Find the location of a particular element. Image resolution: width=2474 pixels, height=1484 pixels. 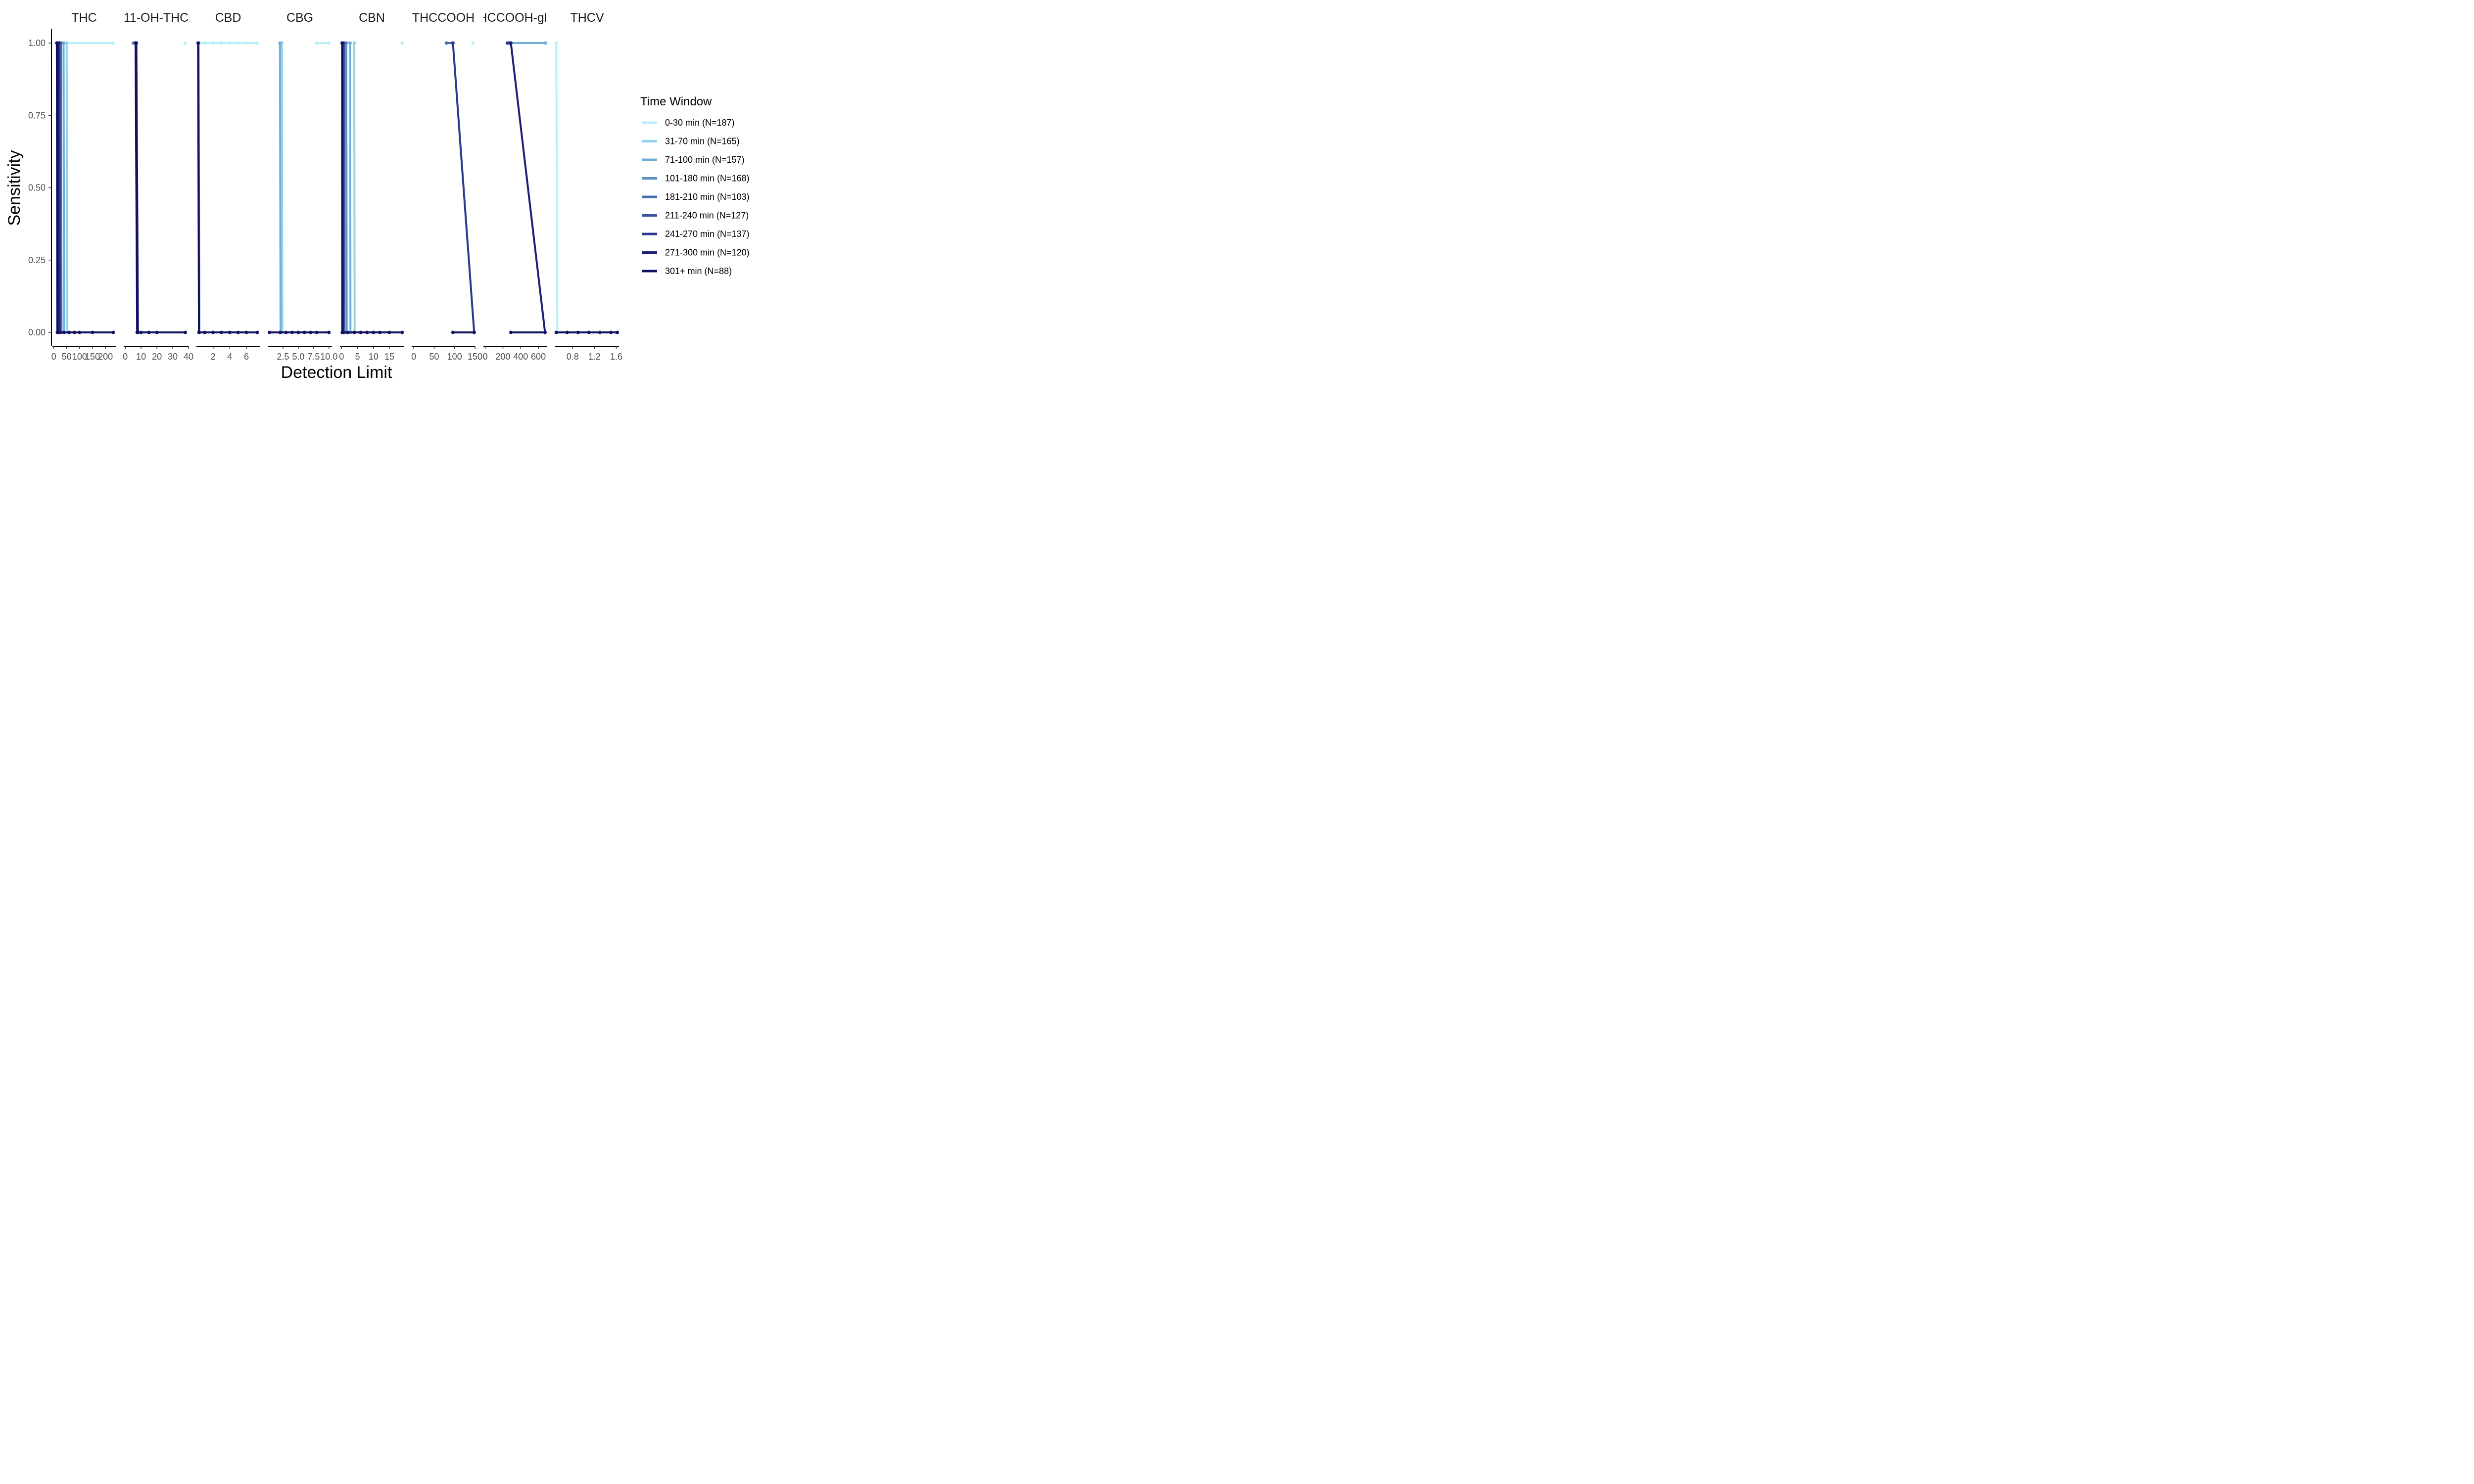

legend-entry: 71-100 min (N=157) is located at coordinates (694, 160).